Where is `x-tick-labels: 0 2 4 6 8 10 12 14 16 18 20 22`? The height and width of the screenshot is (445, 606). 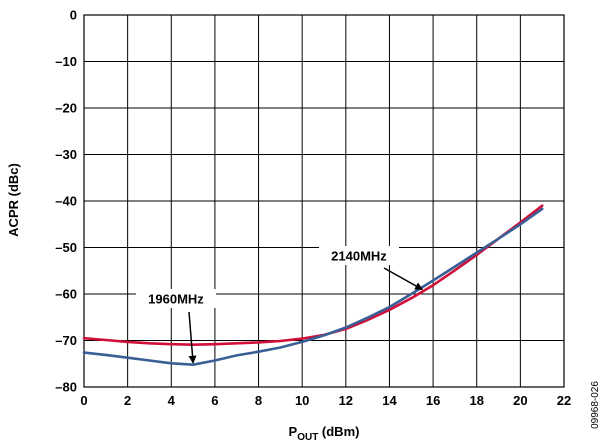
x-tick-labels: 0 2 4 6 8 10 12 14 16 18 20 22 is located at coordinates (325, 400).